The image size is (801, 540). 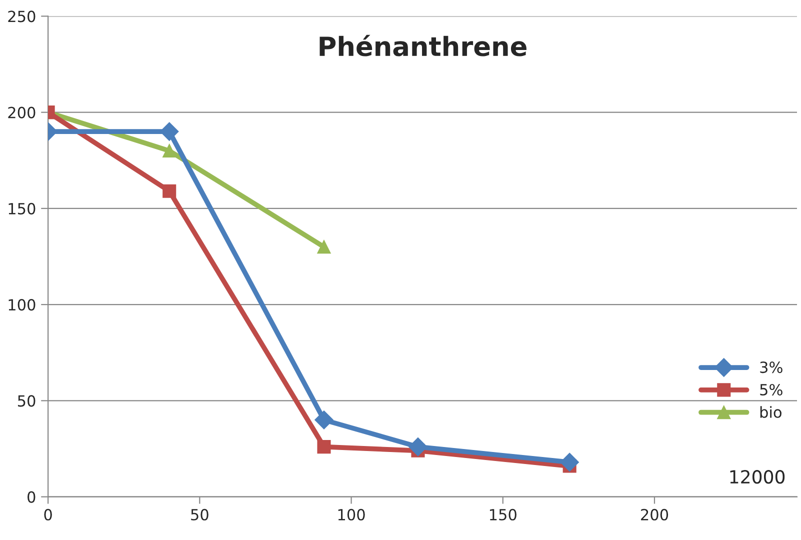 I want to click on y-tick-label: 200, so click(x=22, y=112).